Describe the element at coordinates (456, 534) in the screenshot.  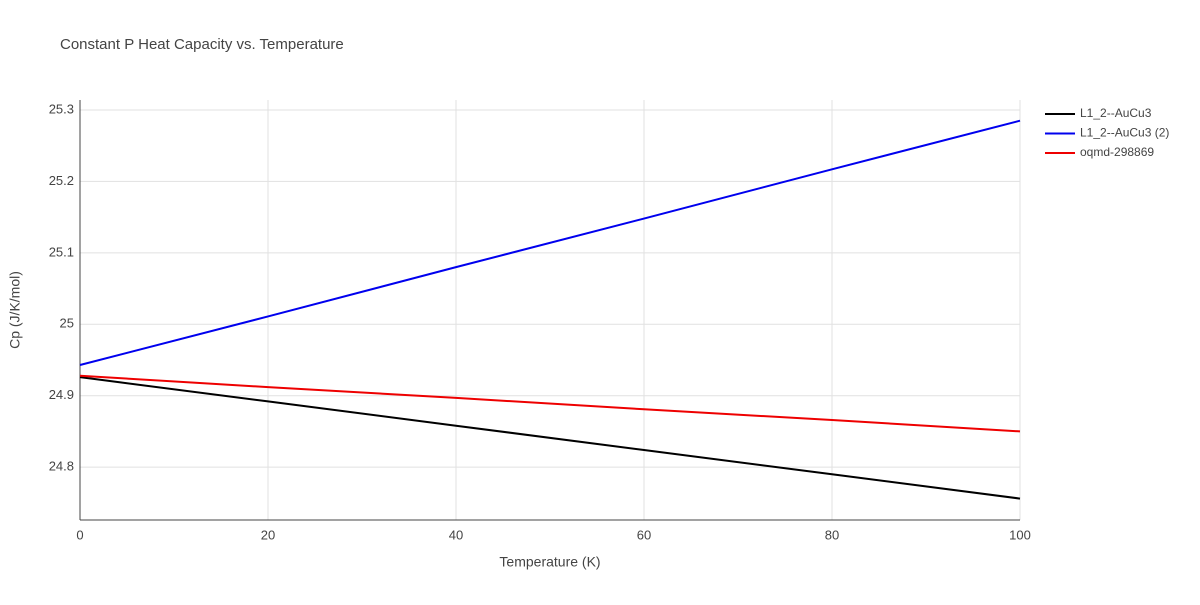
I see `x-tick-label: 40` at that location.